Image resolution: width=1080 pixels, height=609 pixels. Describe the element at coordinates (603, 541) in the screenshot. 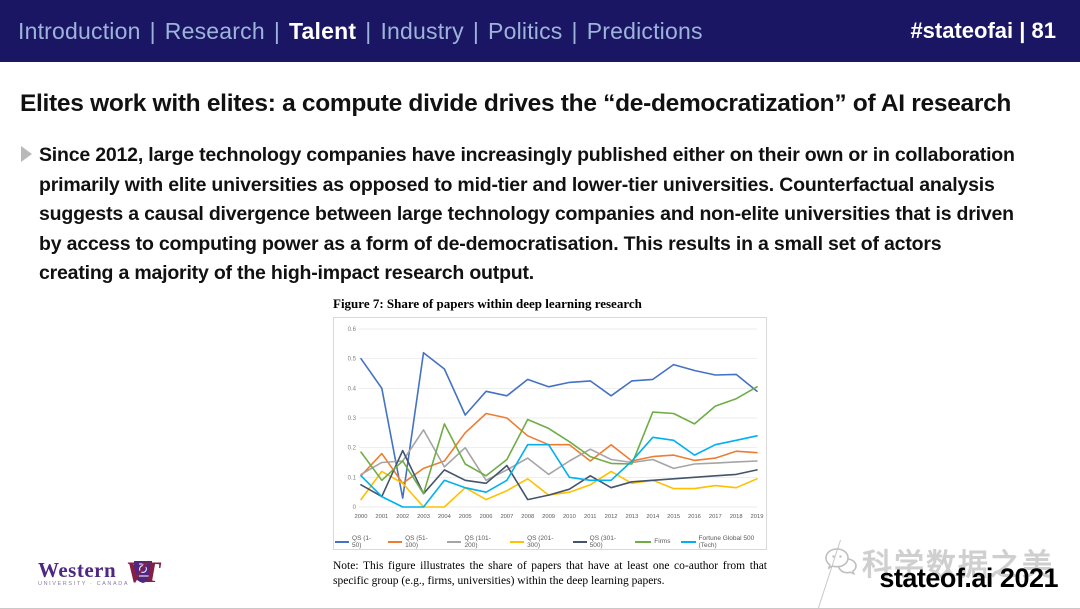

I see `legend-label: QS (301-500)` at that location.